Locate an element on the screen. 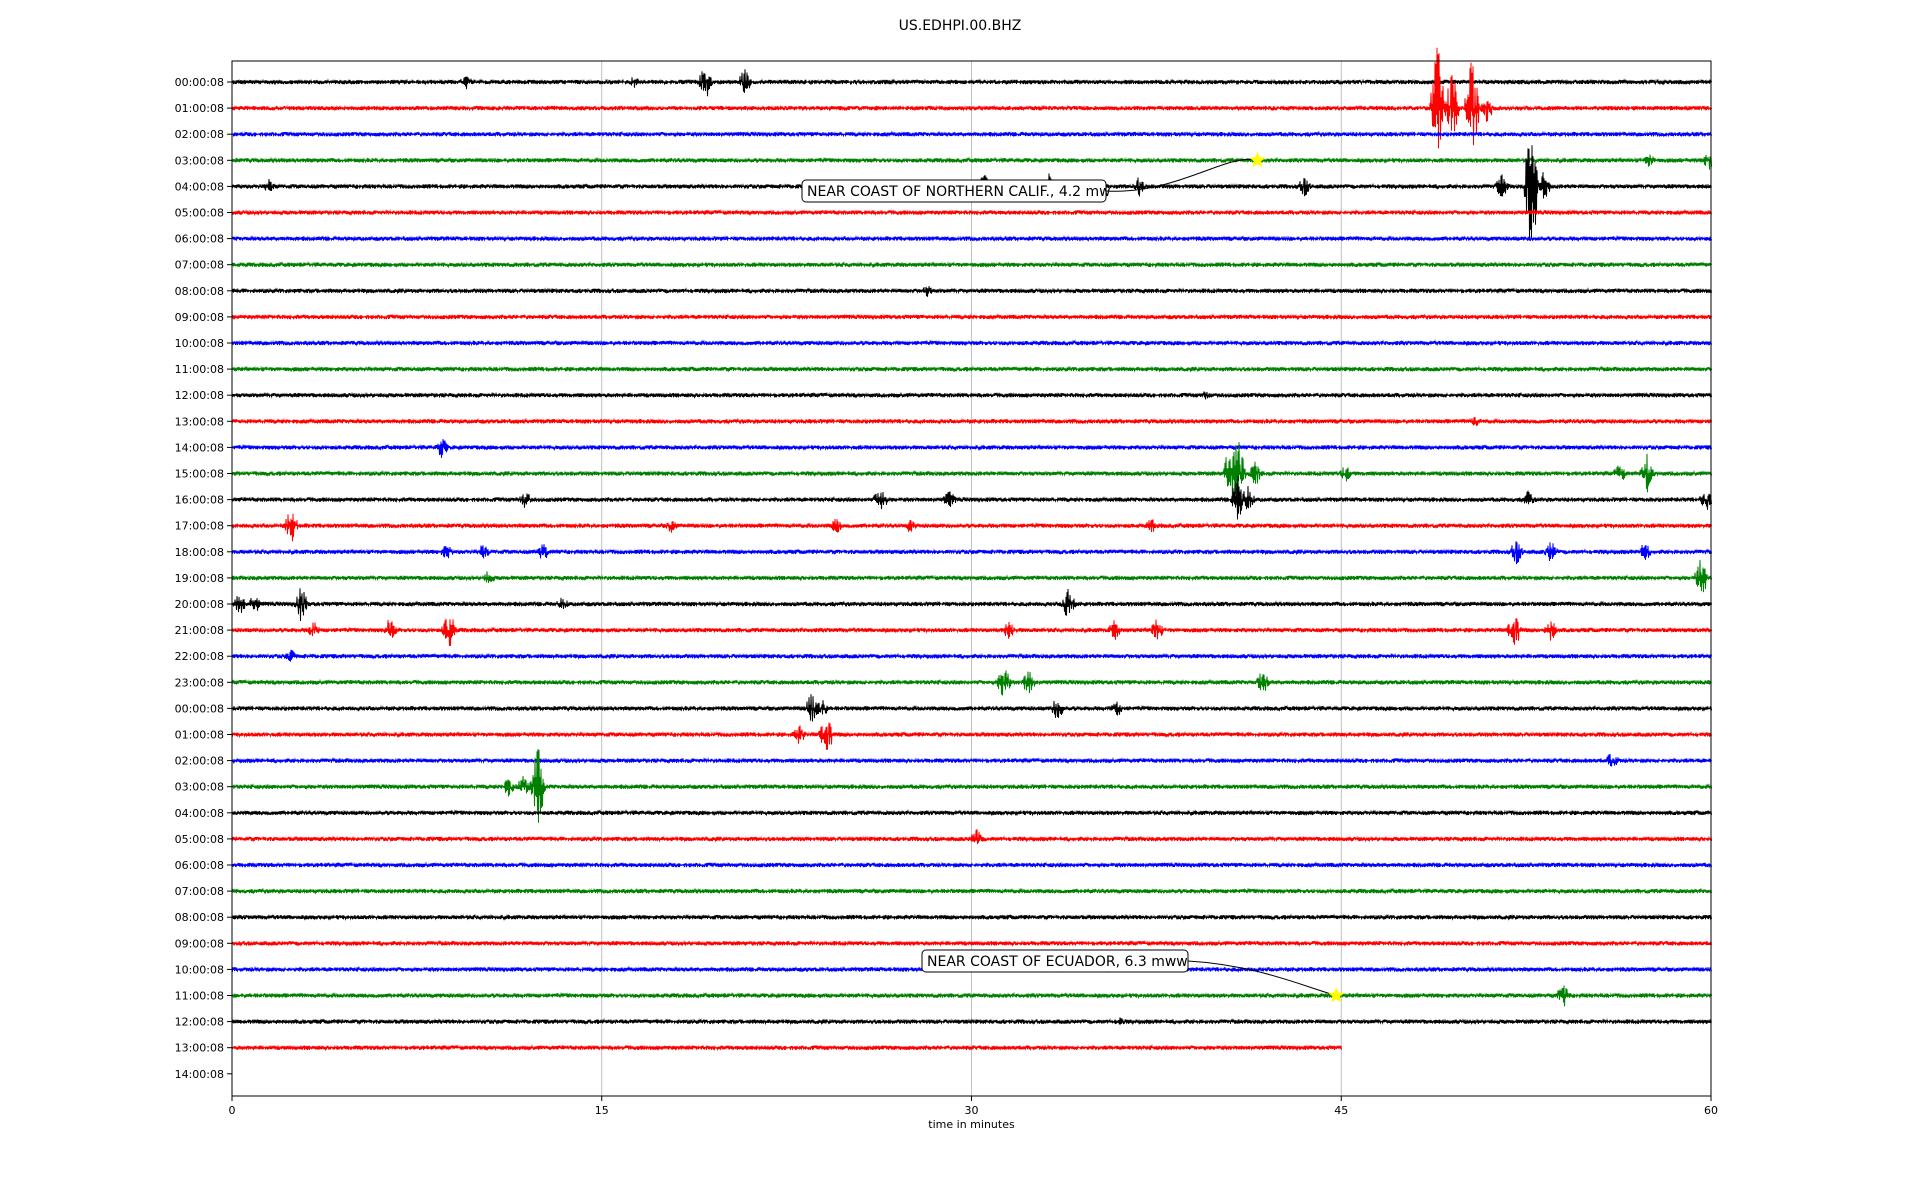 This screenshot has width=1920, height=1200. event-annotation-1: NEAR COAST OF ECUADOR, 6.3 mww is located at coordinates (1133, 976).